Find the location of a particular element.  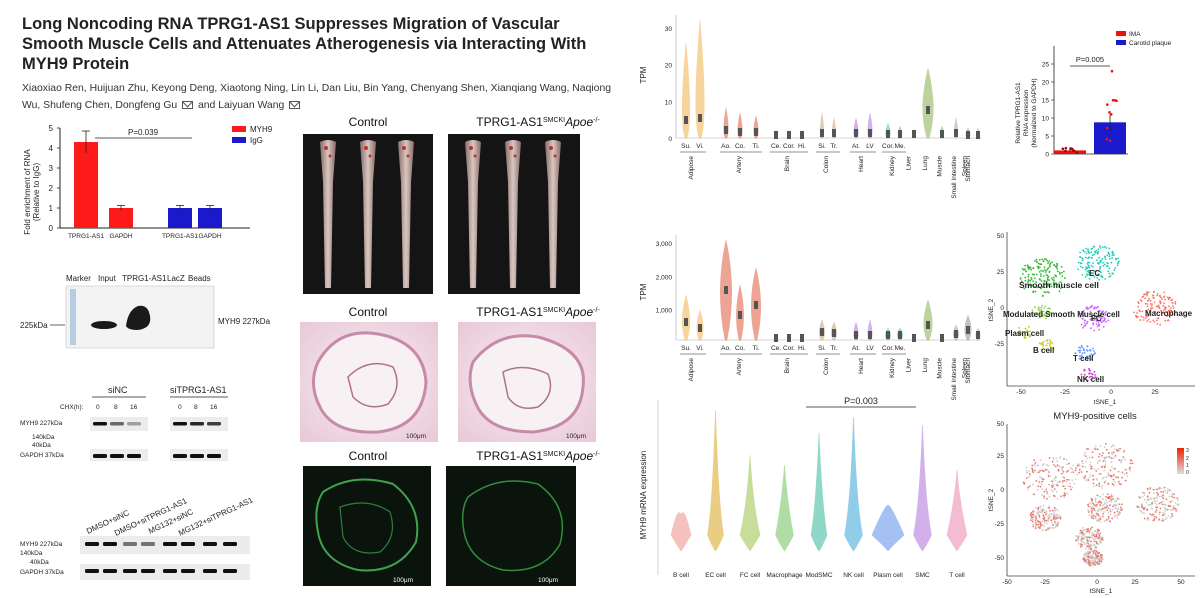

aorta-specimen is located at coordinates (553, 214).